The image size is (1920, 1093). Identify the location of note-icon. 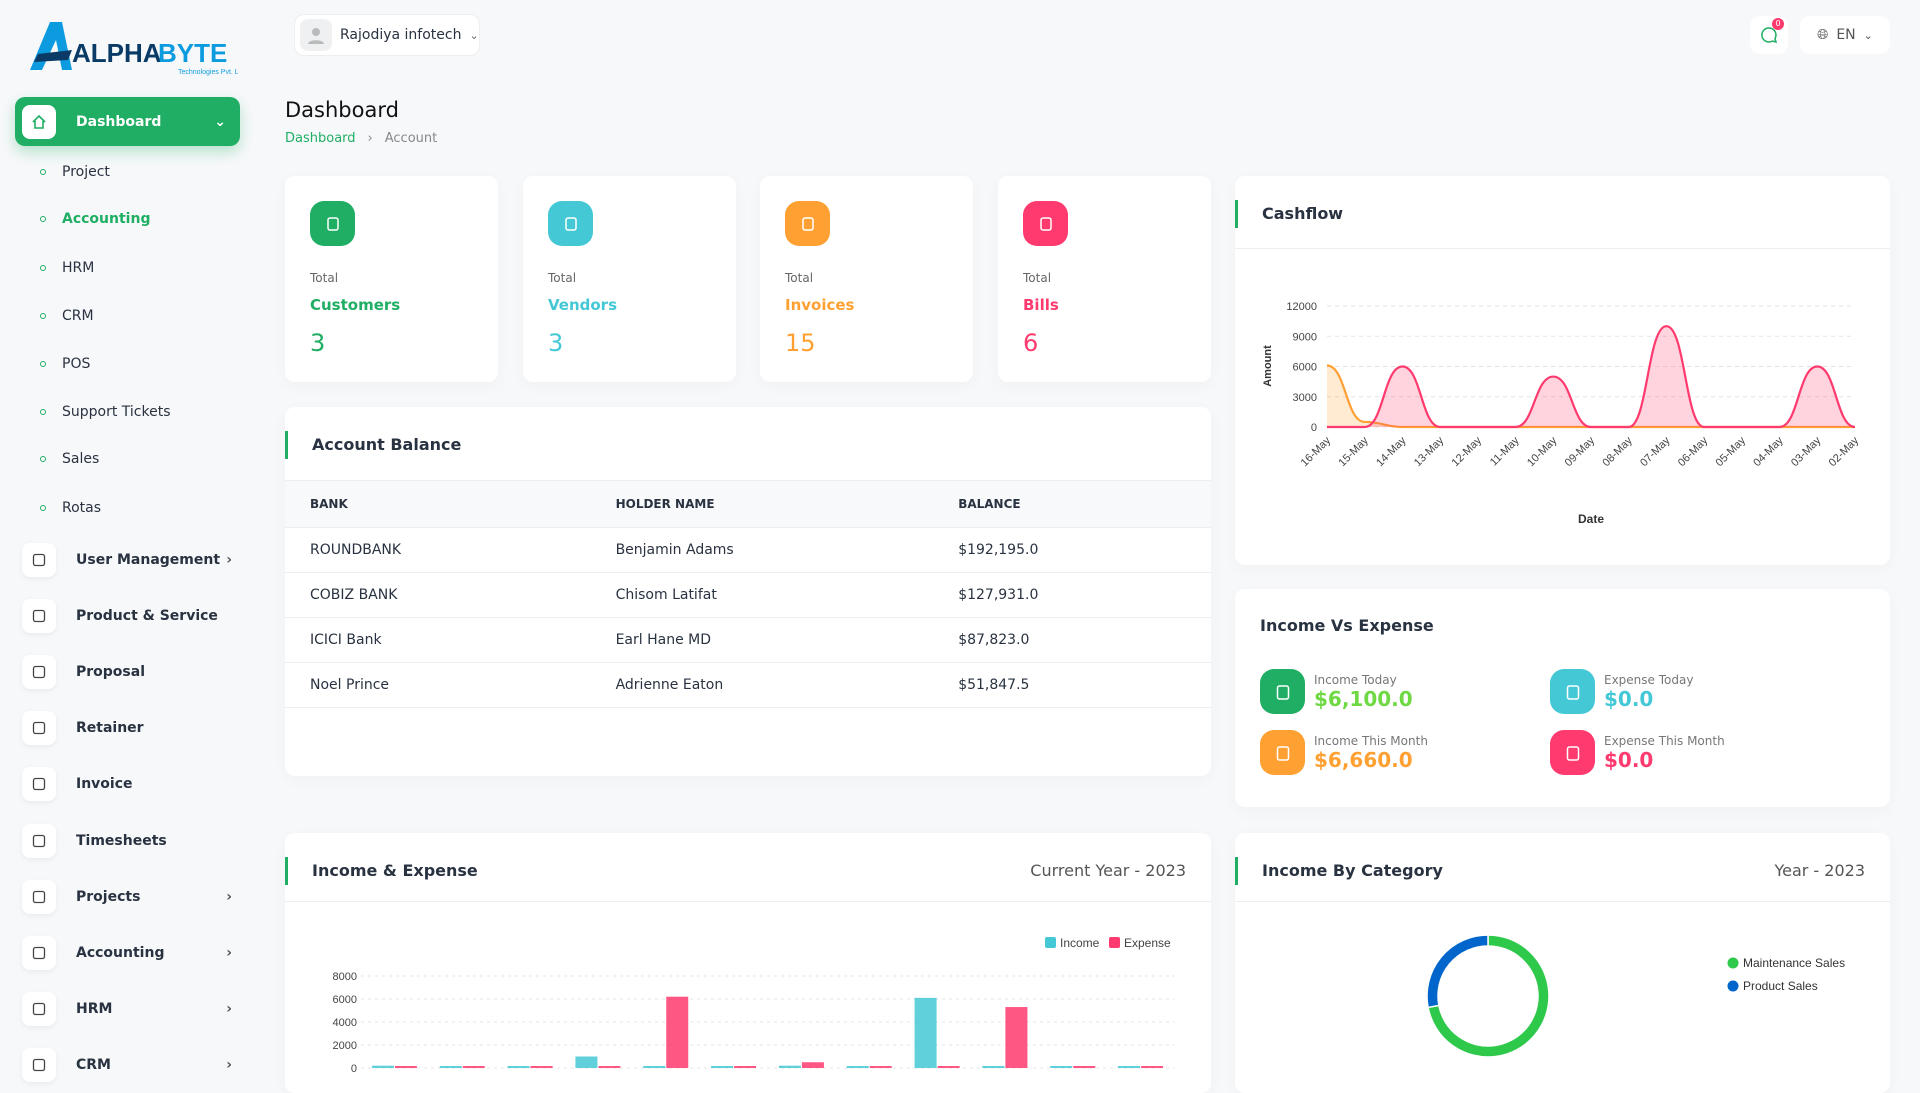
(570, 223).